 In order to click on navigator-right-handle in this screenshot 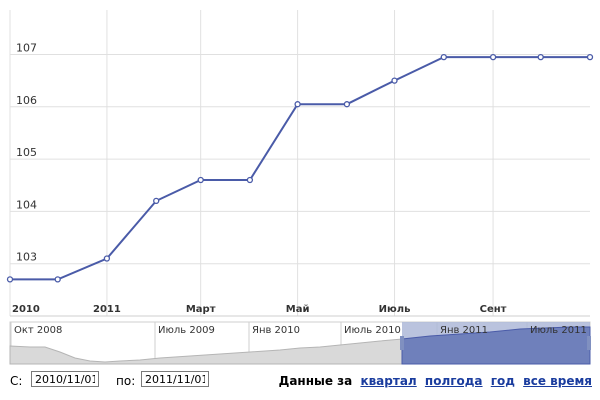, I will do `click(589, 343)`.